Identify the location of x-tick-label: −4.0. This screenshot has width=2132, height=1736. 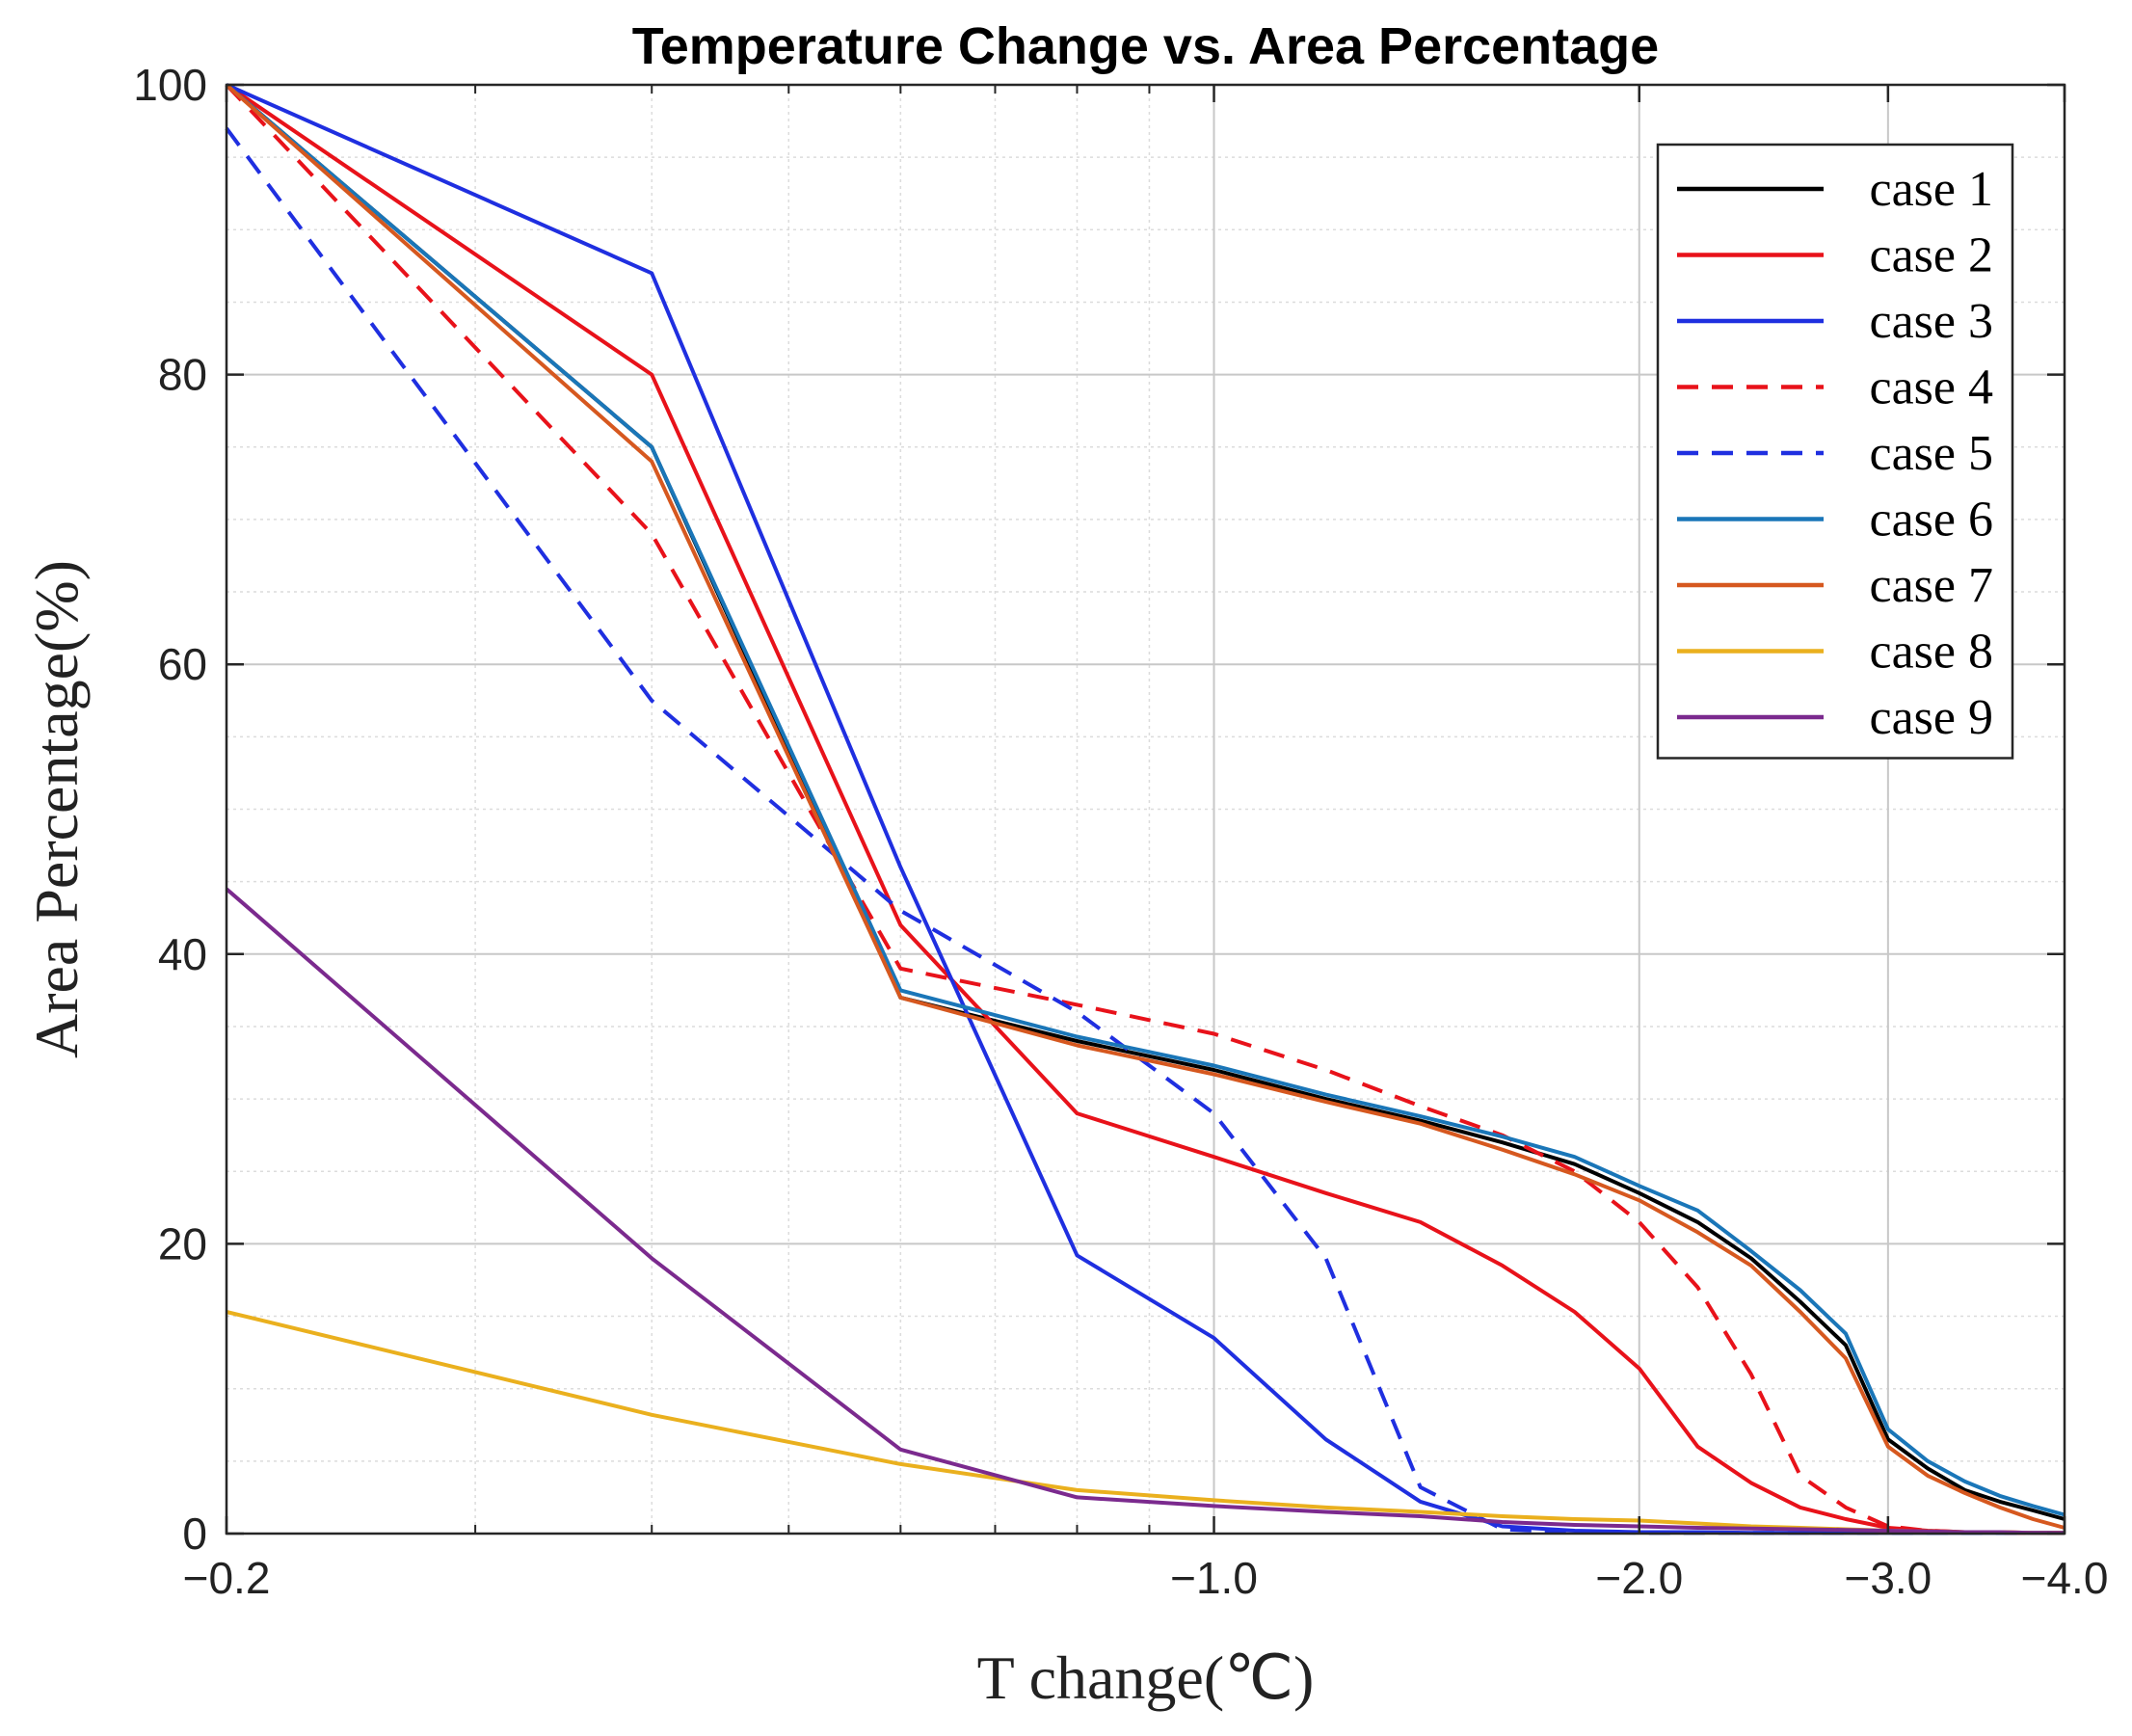
(2065, 1578).